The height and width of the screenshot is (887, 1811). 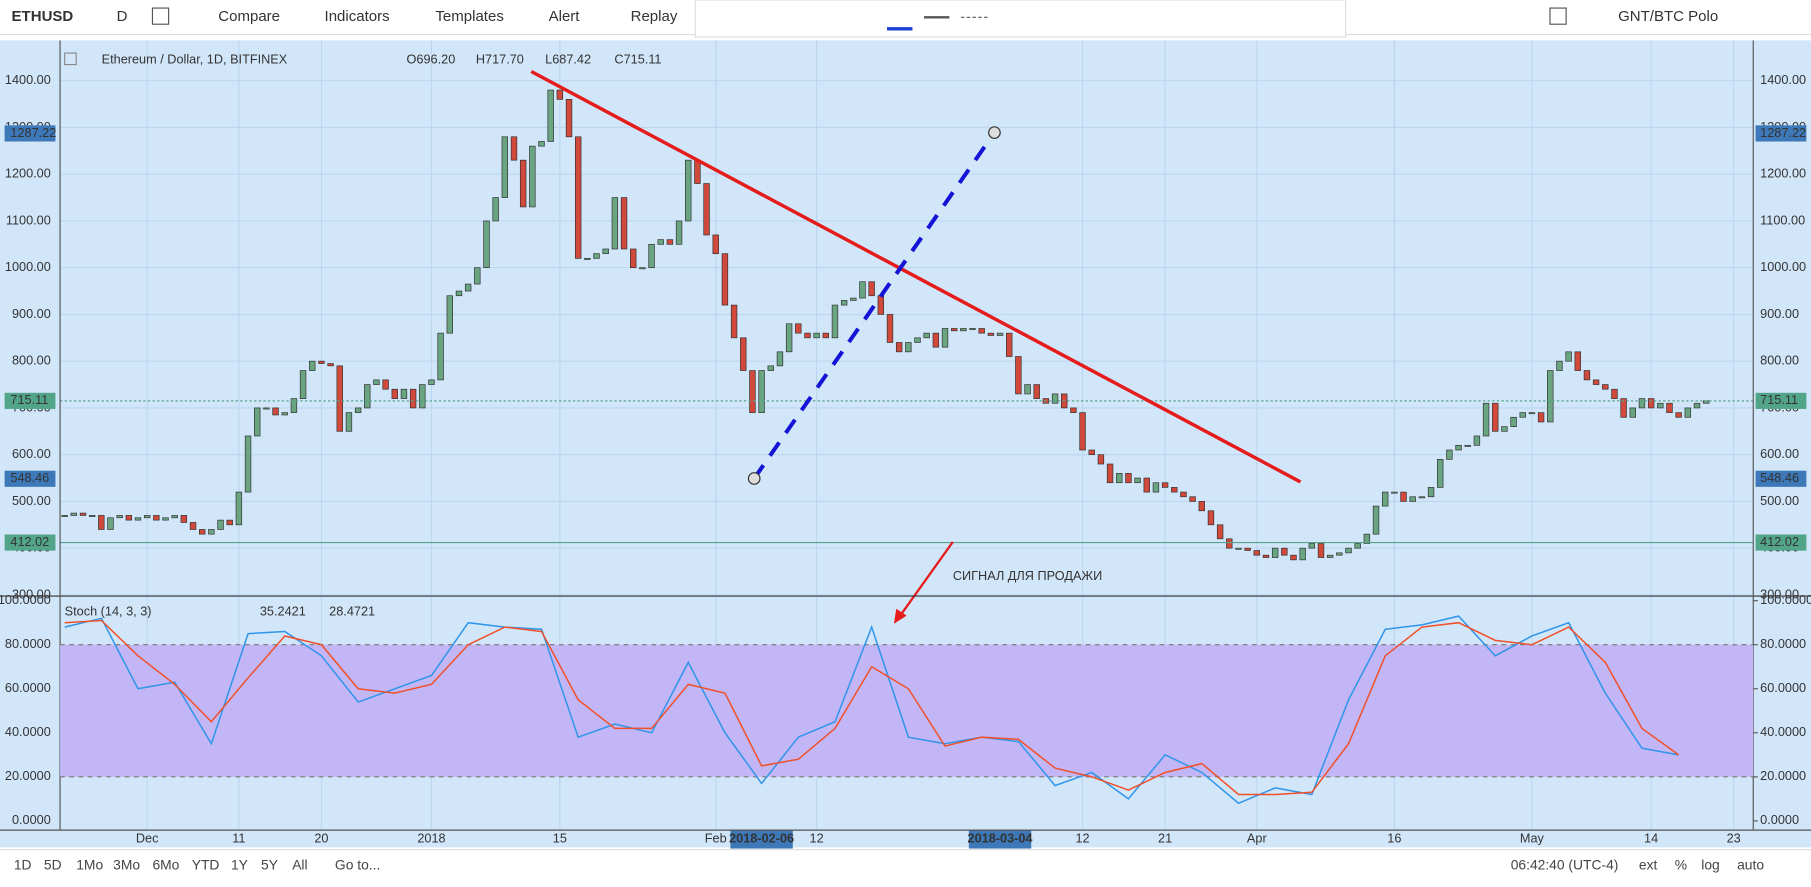 I want to click on axis-option: log, so click(x=1710, y=865).